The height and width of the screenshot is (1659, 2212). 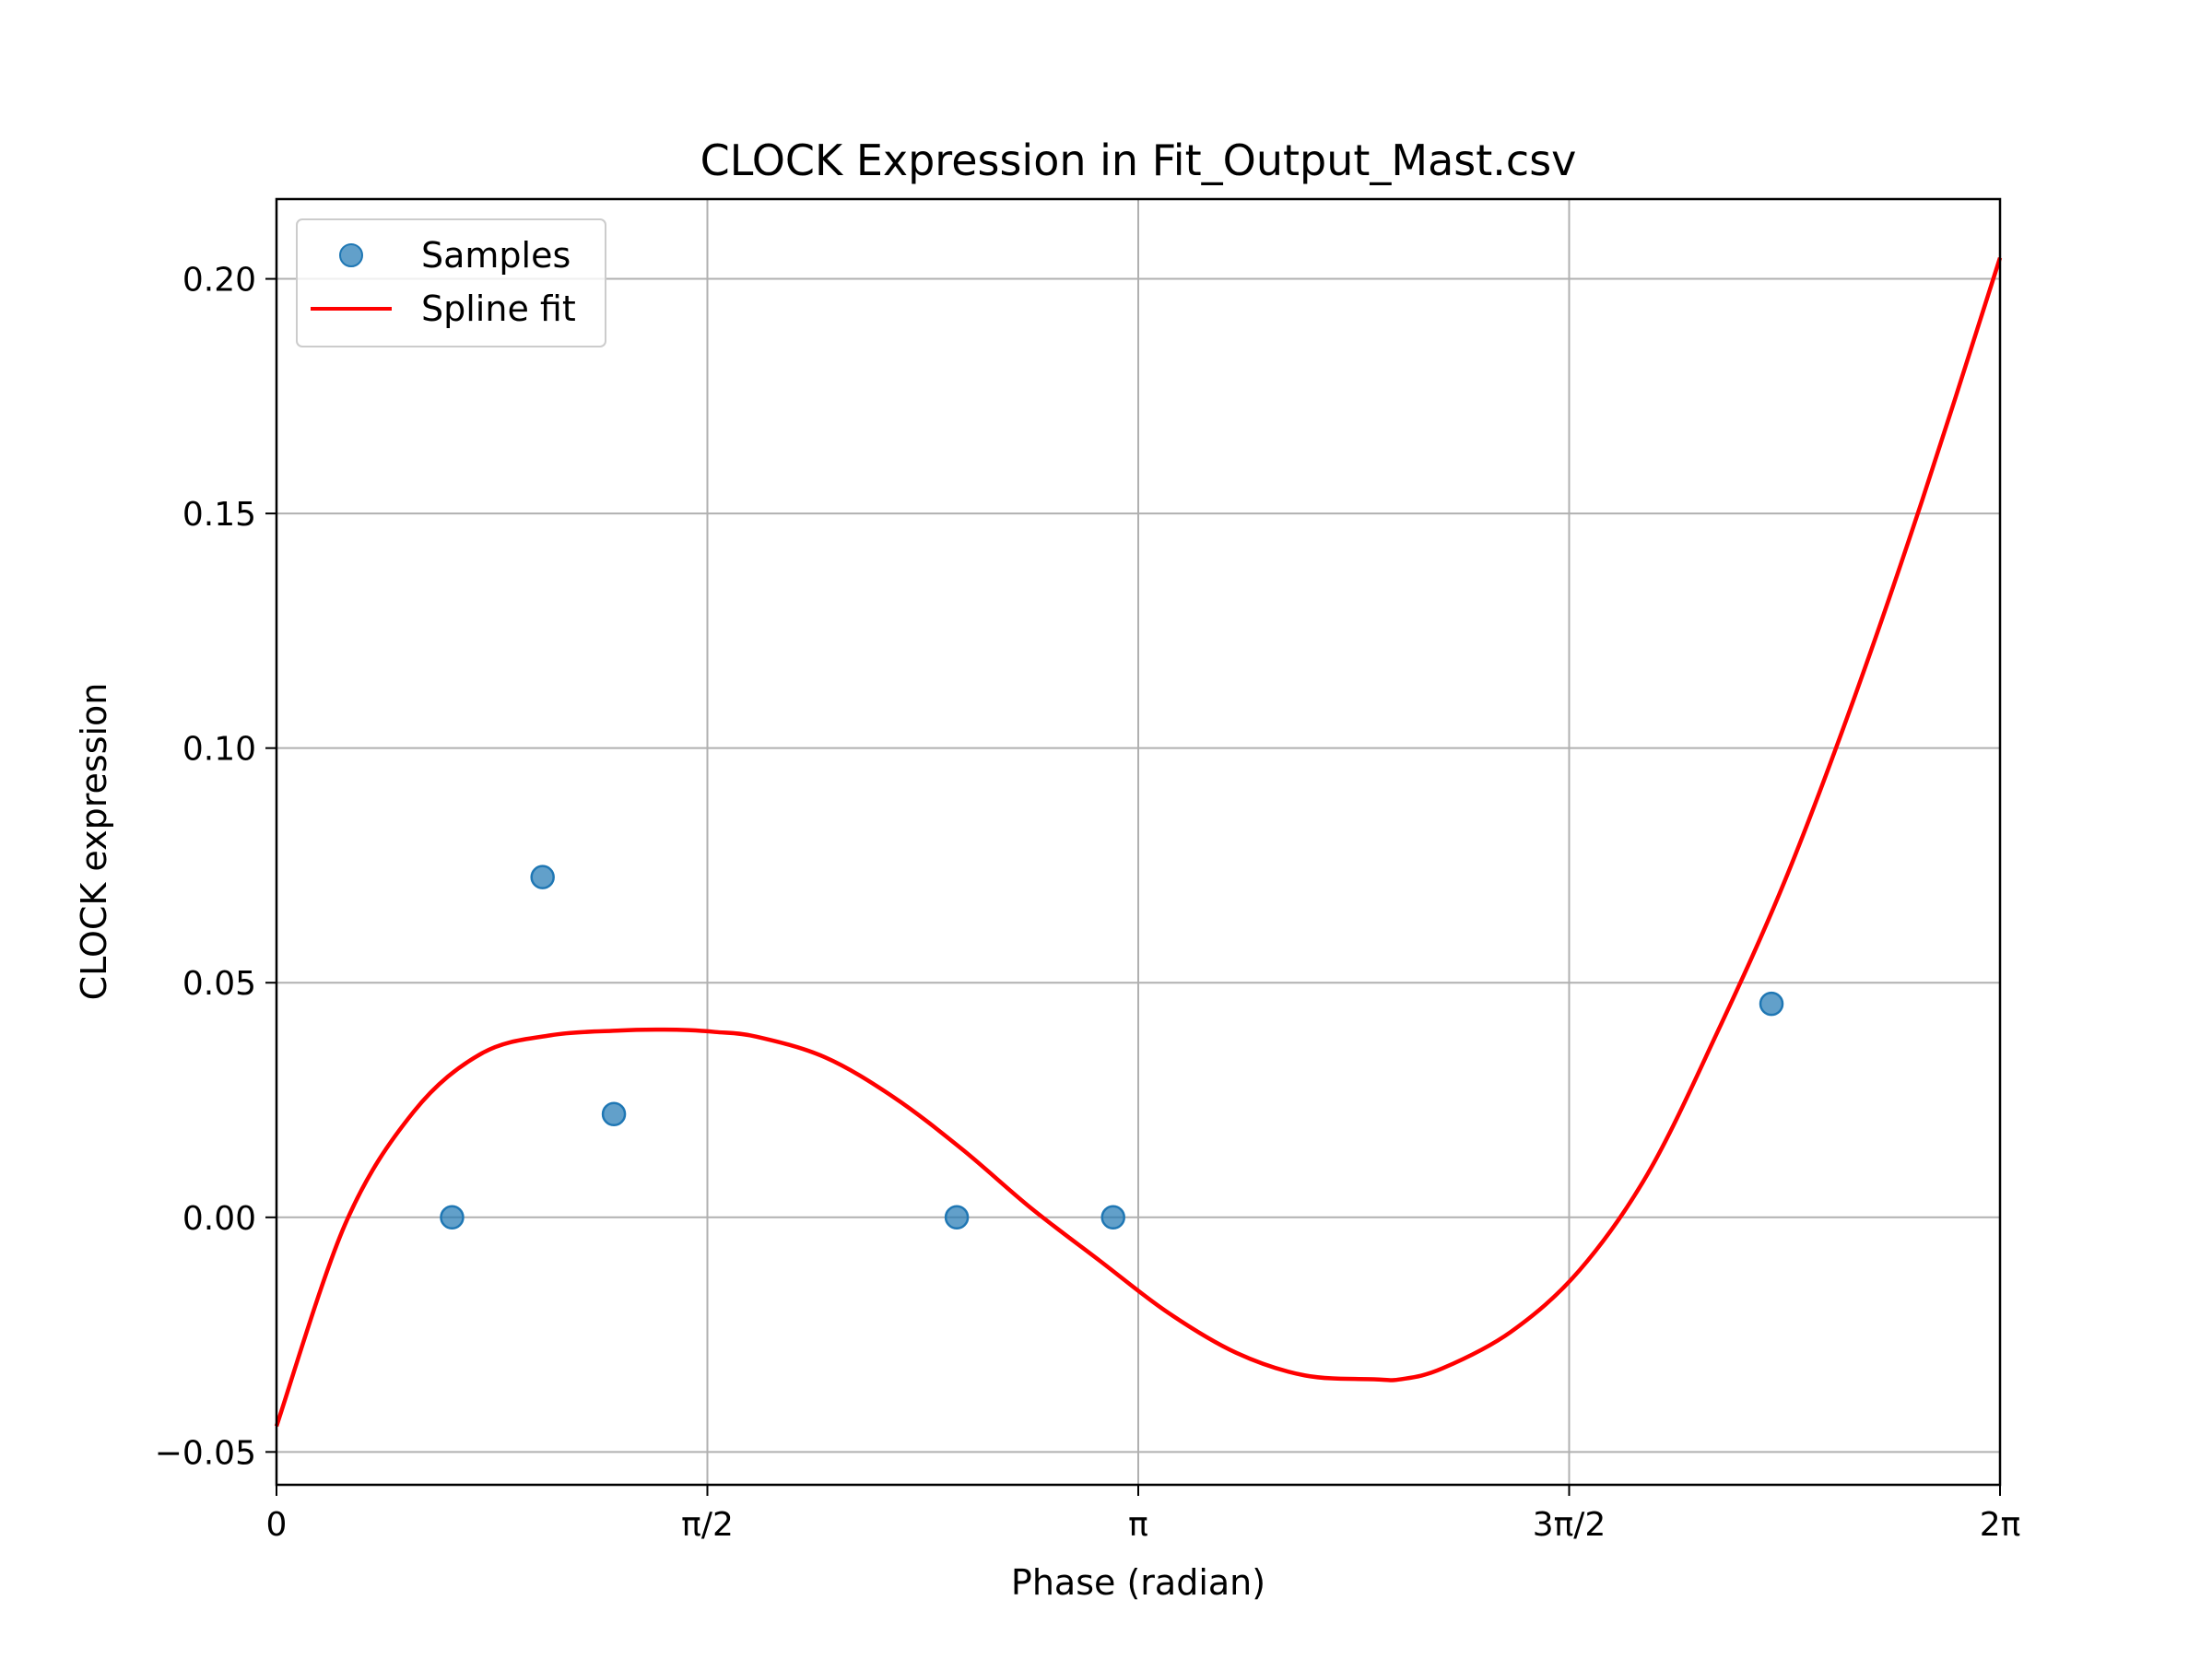 What do you see at coordinates (1112, 1047) in the screenshot?
I see `point-layer` at bounding box center [1112, 1047].